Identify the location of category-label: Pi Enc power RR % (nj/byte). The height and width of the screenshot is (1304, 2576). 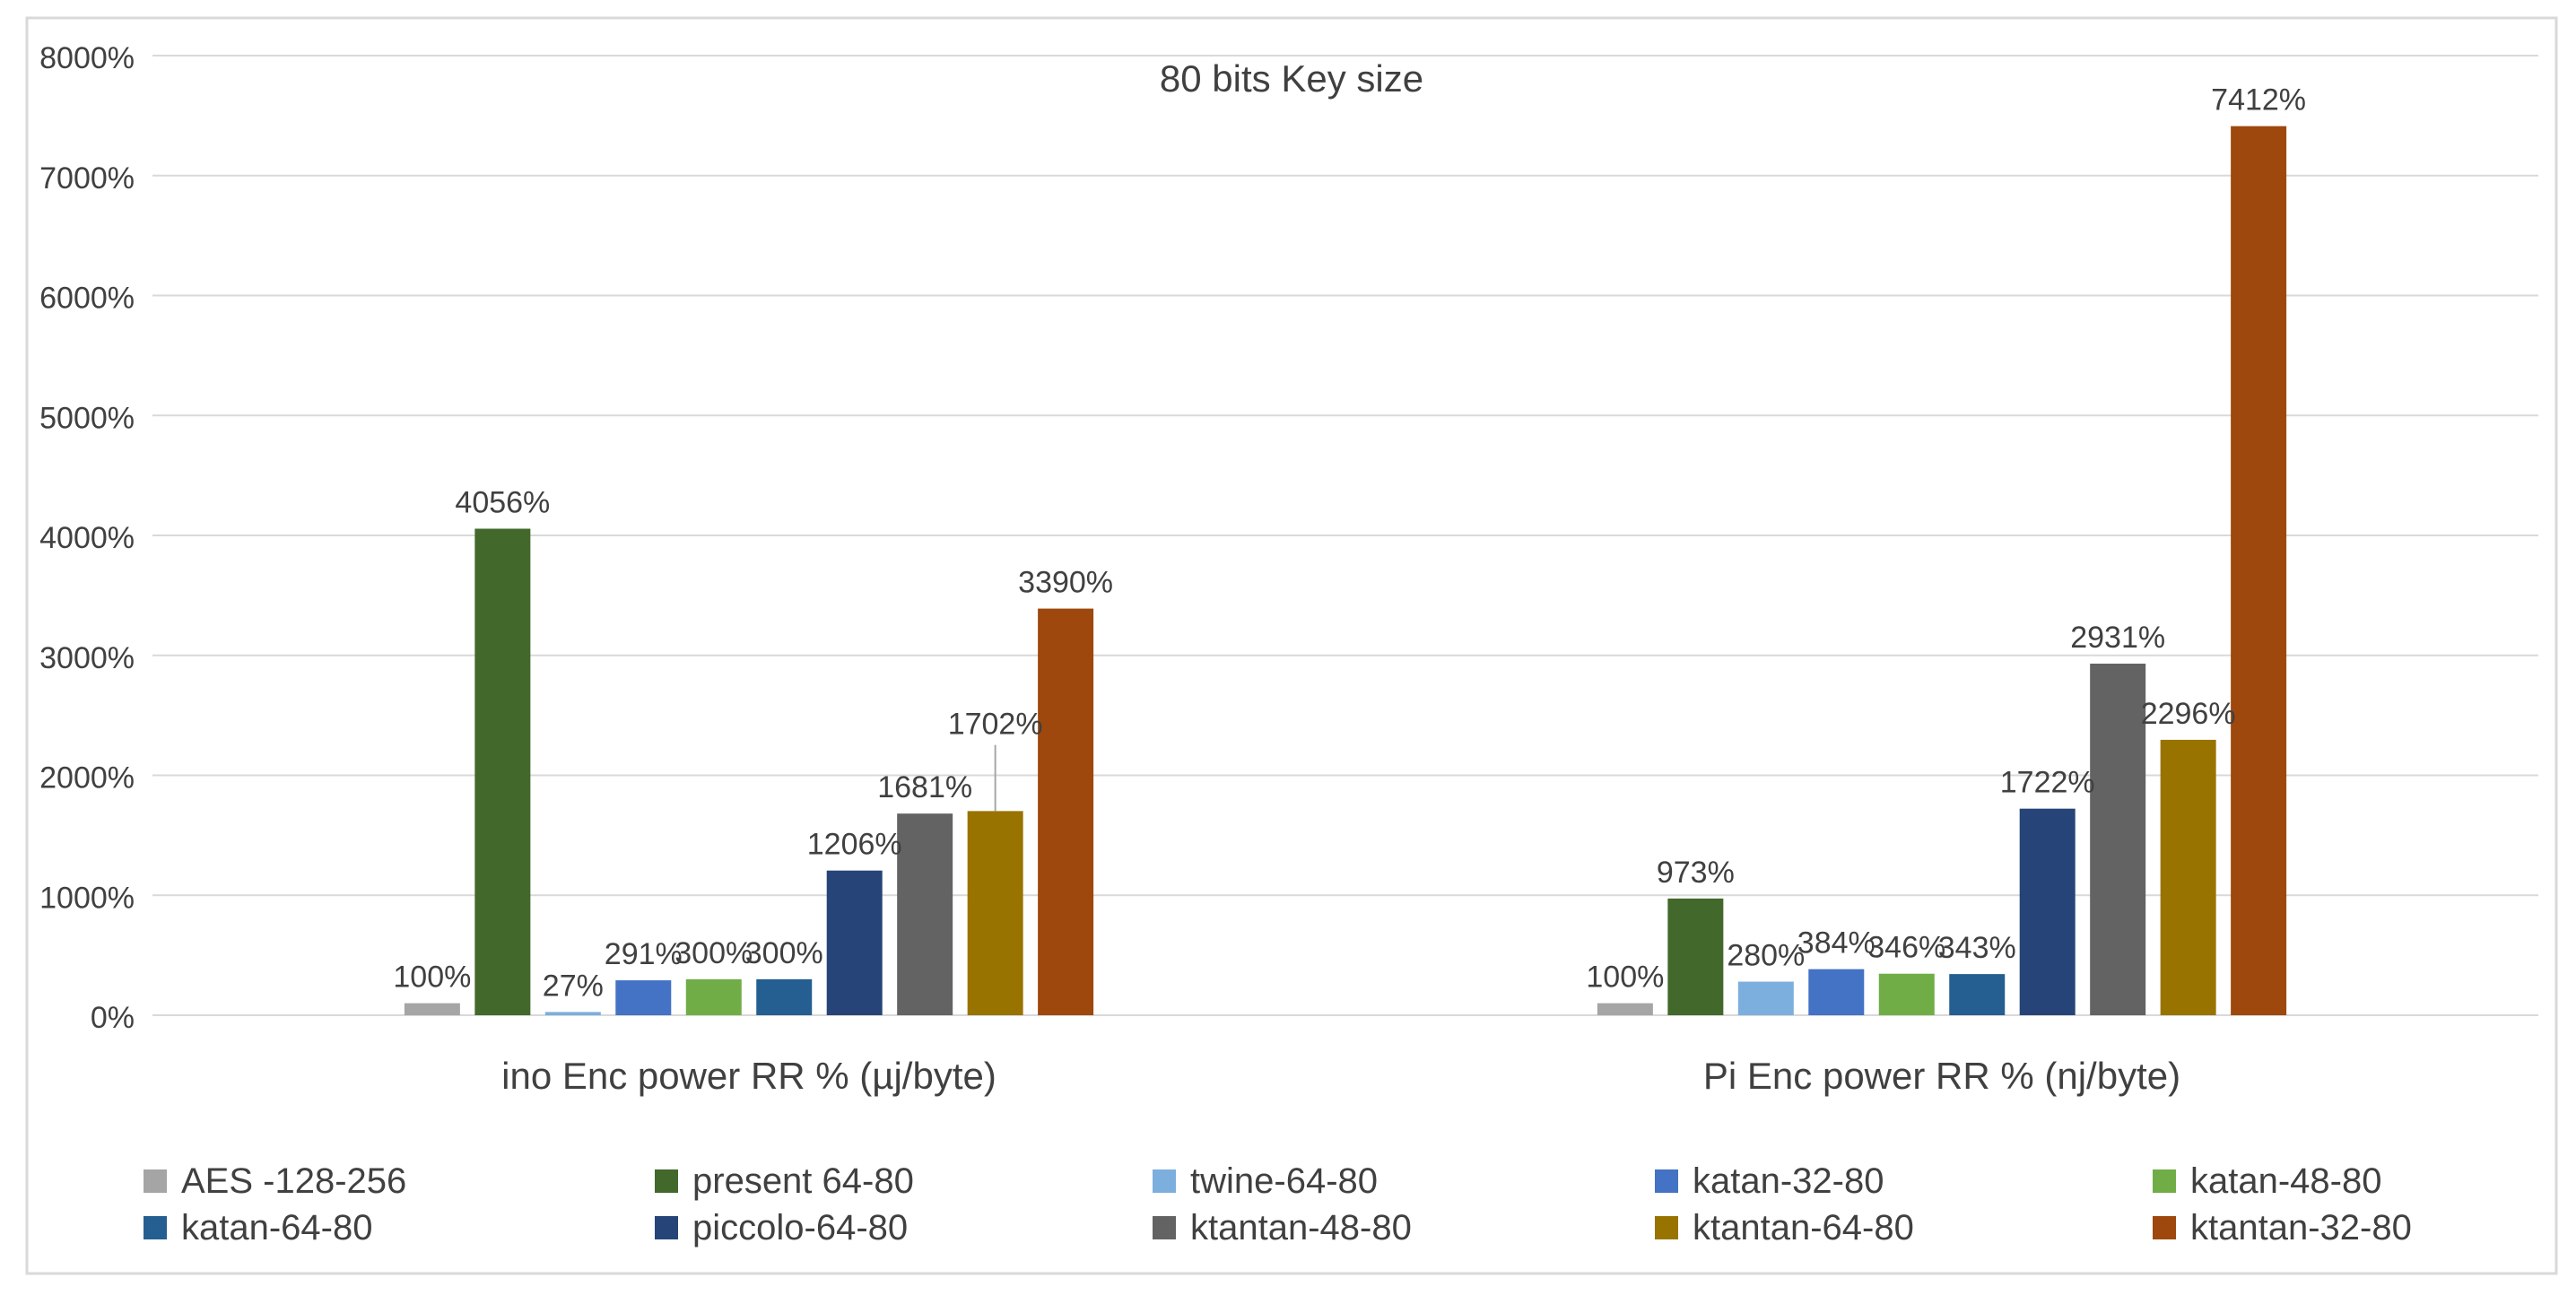
(1941, 1076).